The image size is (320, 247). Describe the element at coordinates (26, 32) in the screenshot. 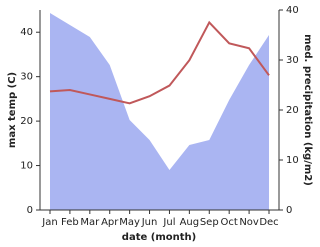

I see `y-tick-label: 40` at that location.